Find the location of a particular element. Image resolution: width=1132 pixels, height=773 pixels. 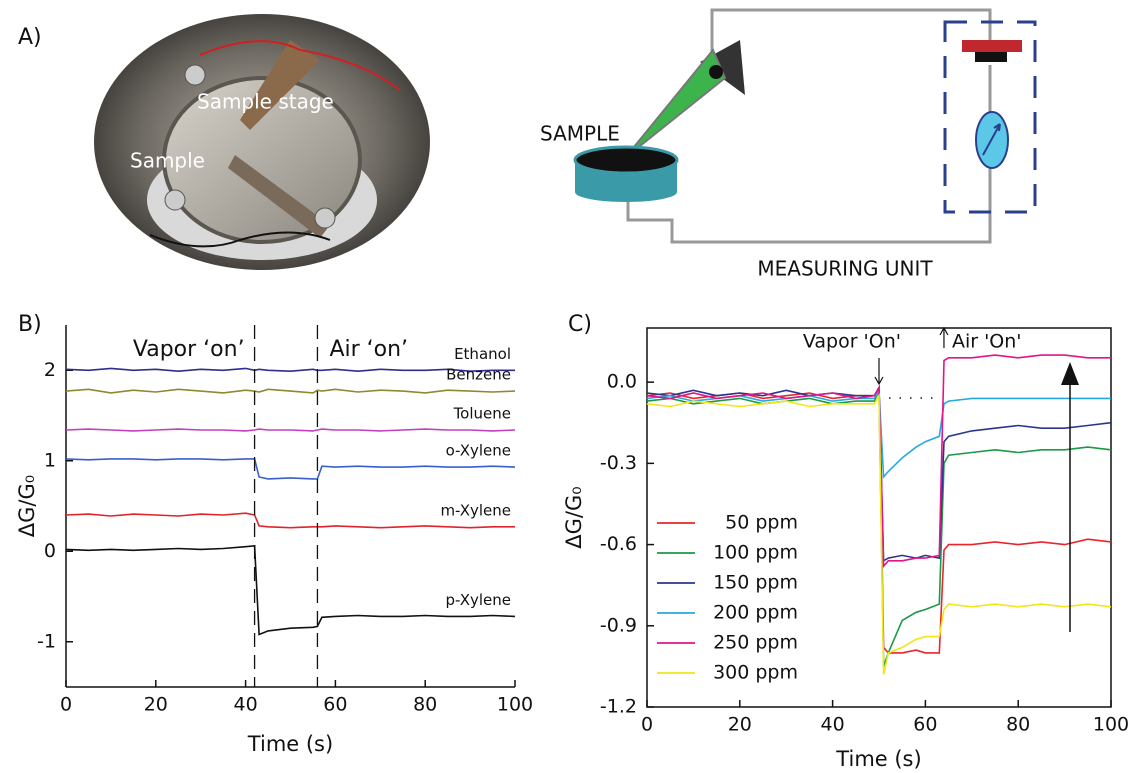

probe is located at coordinates (675, 103).